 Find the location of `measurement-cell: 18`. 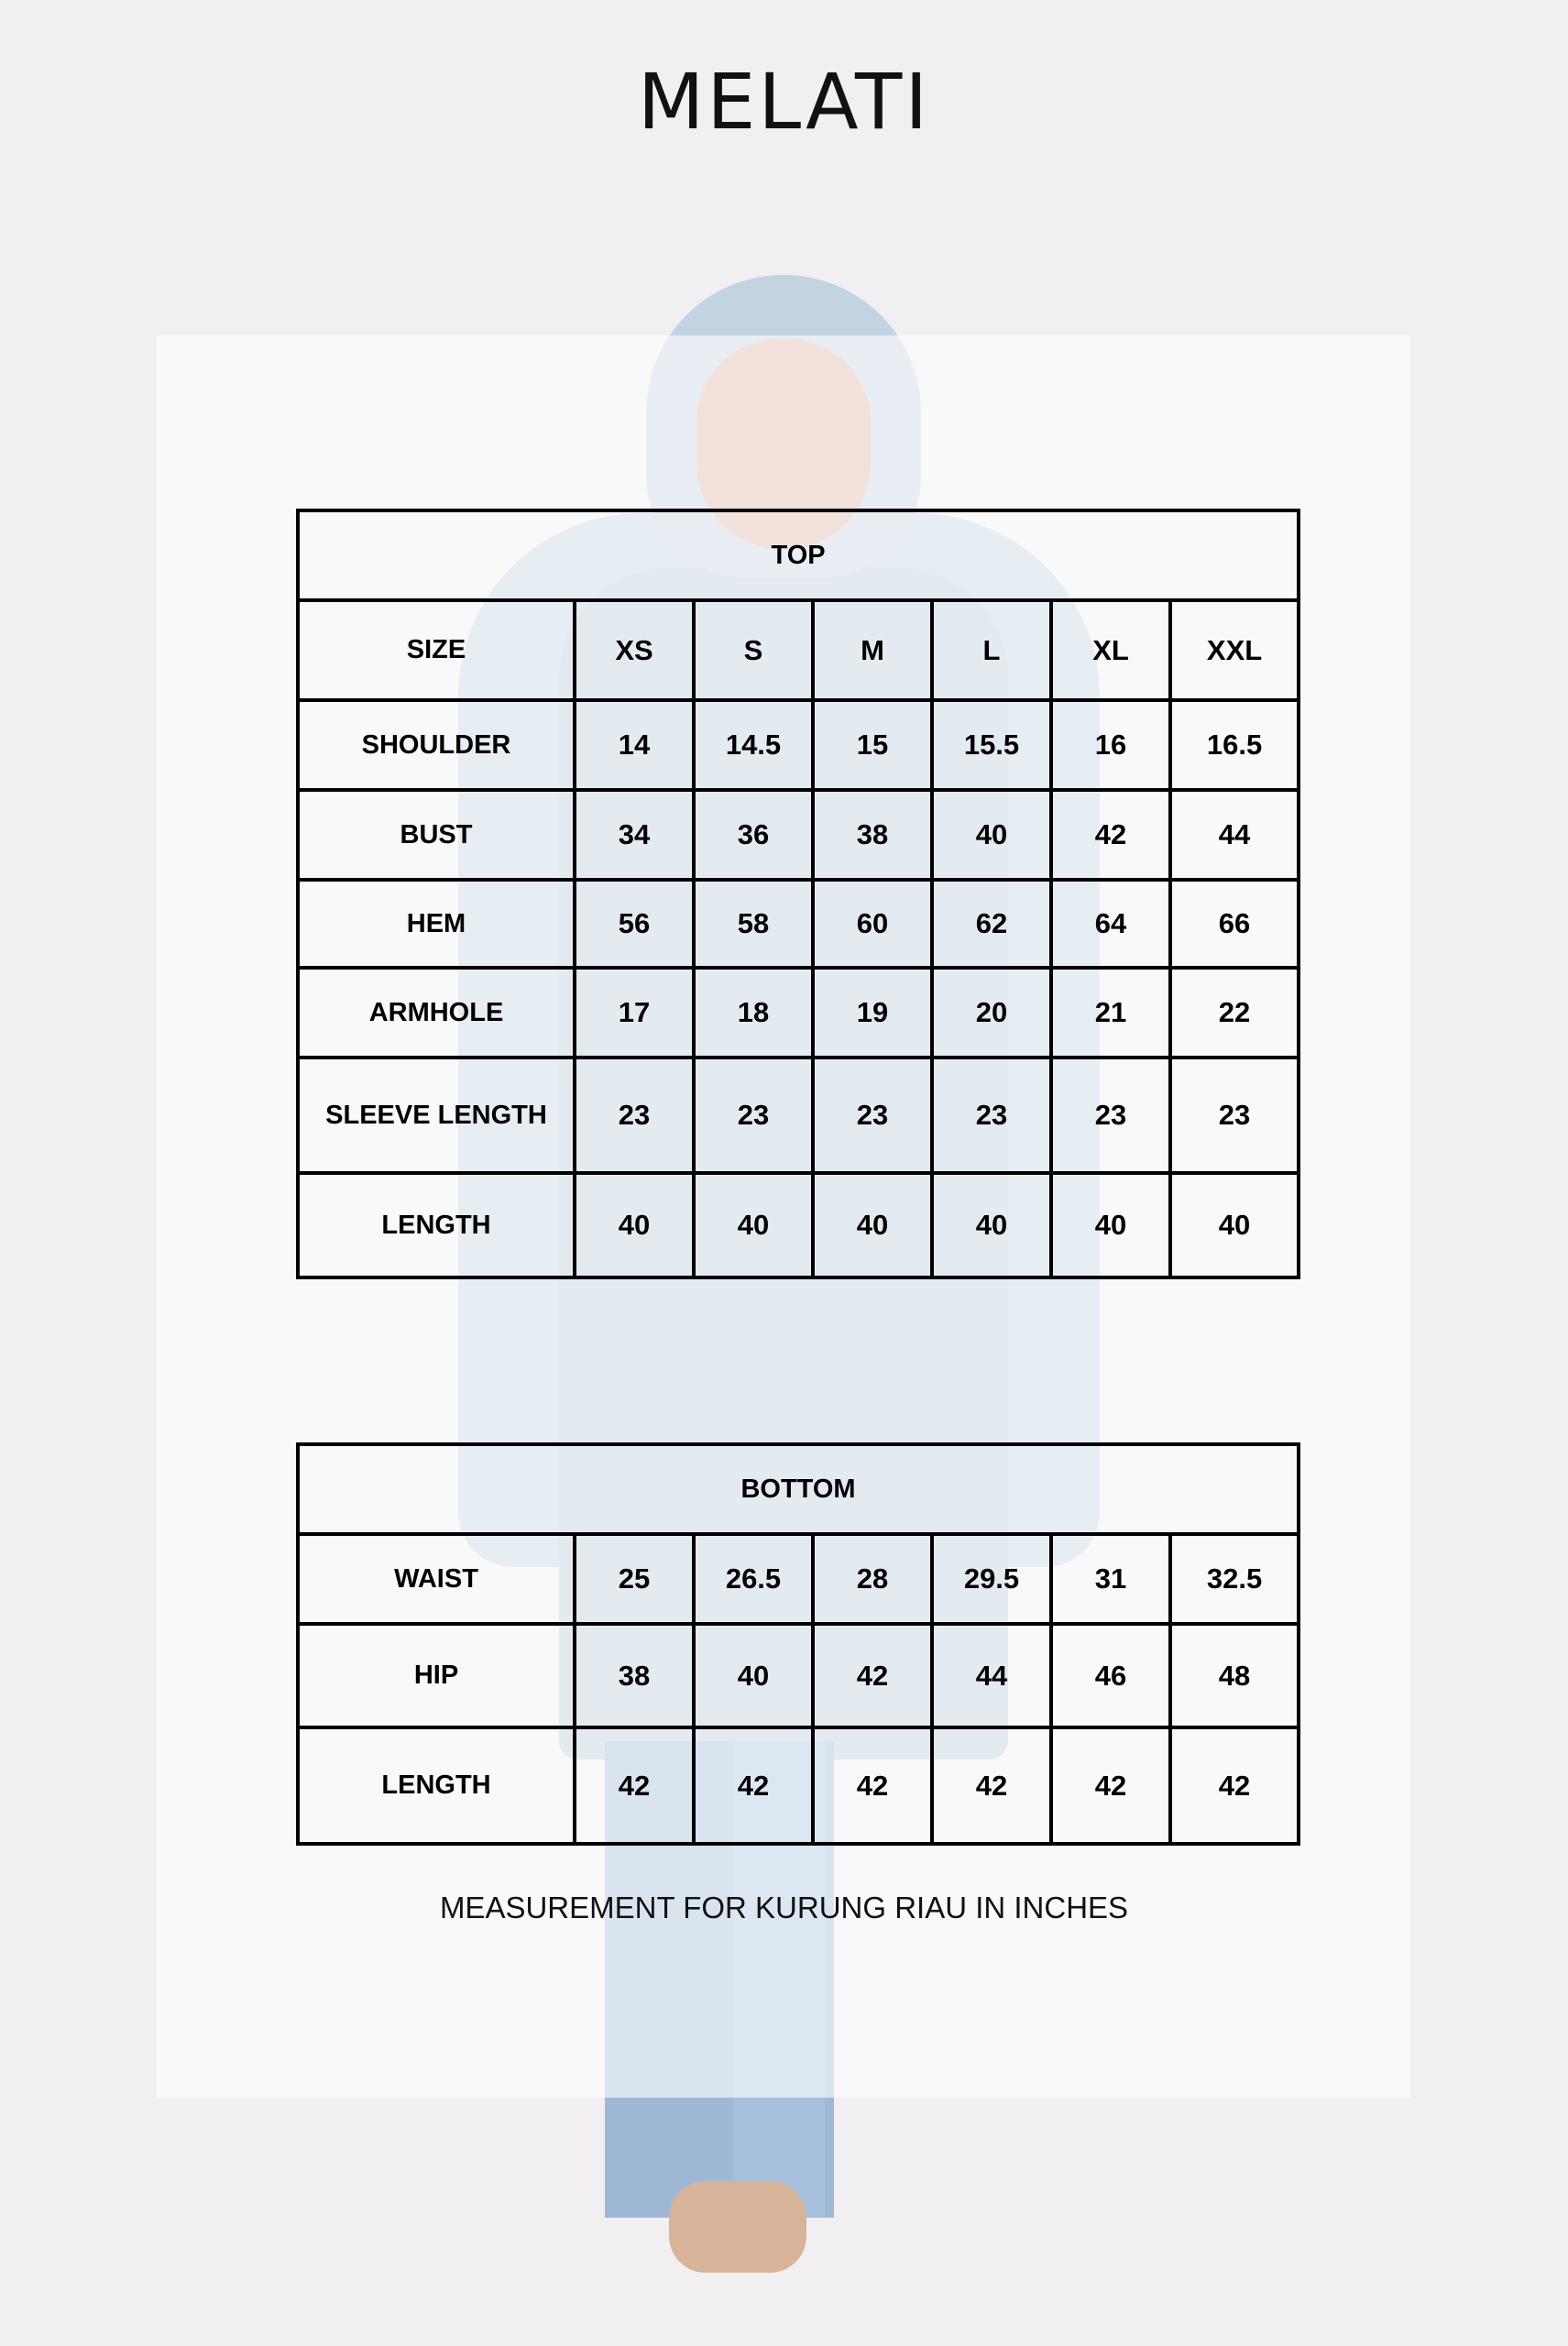

measurement-cell: 18 is located at coordinates (753, 1013).